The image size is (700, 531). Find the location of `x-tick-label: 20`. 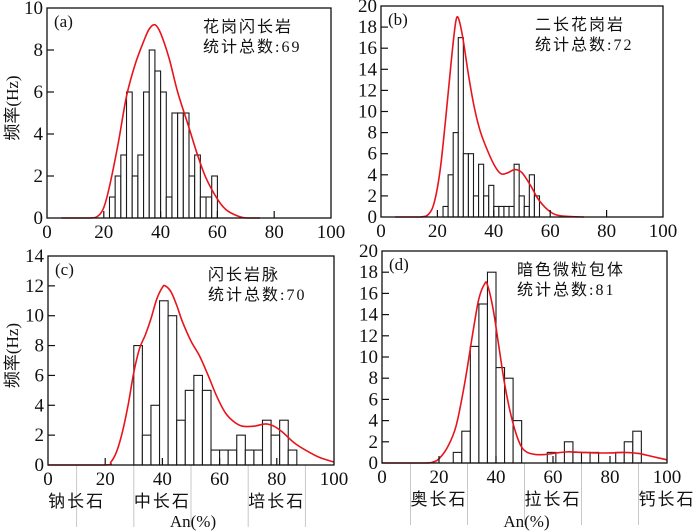

x-tick-label: 20 is located at coordinates (437, 231).